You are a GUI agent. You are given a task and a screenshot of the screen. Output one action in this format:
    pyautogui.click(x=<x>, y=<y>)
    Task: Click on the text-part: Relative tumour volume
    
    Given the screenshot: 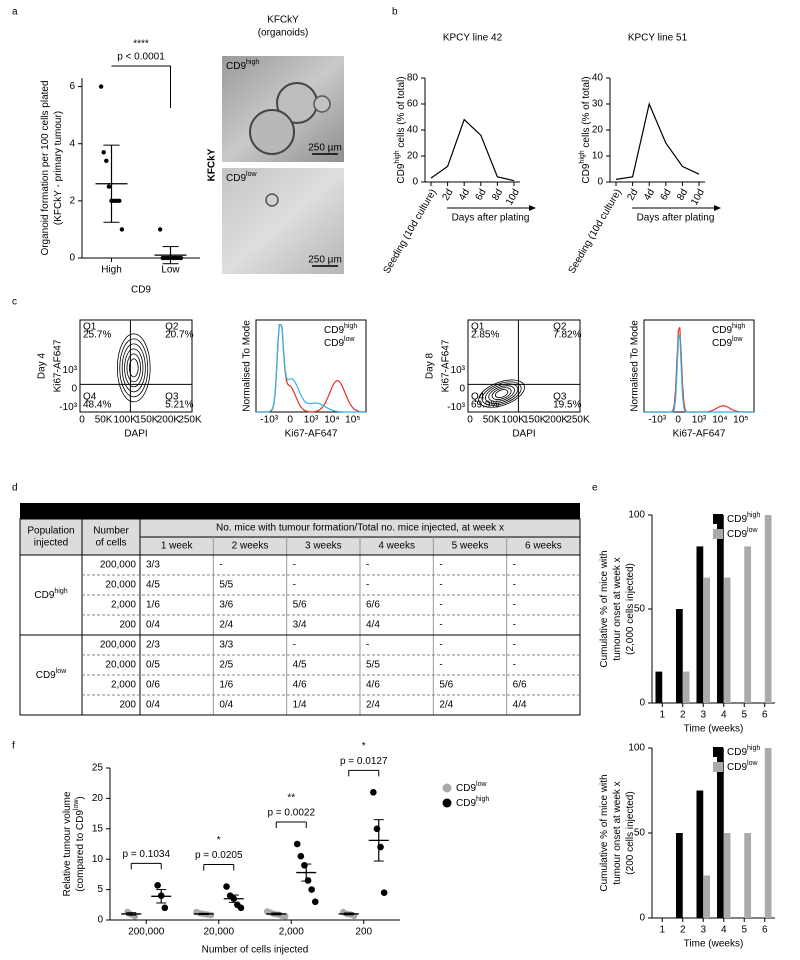 What is the action you would take?
    pyautogui.click(x=67, y=843)
    